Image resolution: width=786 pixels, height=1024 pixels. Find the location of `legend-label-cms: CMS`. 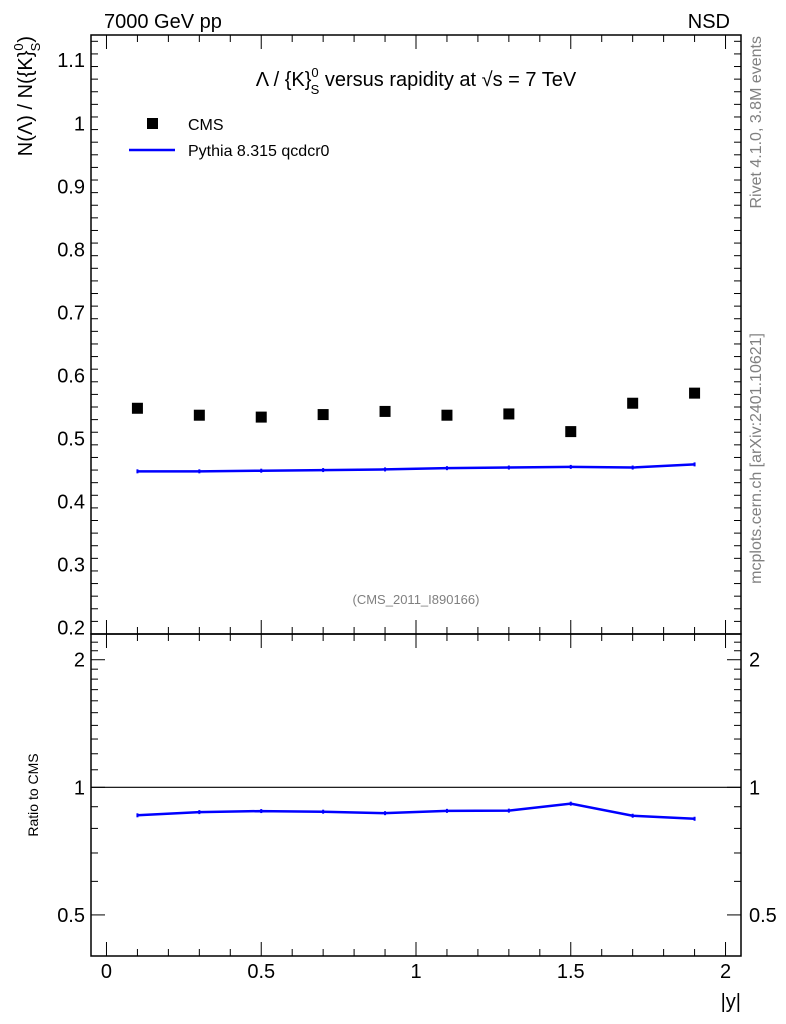

legend-label-cms: CMS is located at coordinates (206, 125).